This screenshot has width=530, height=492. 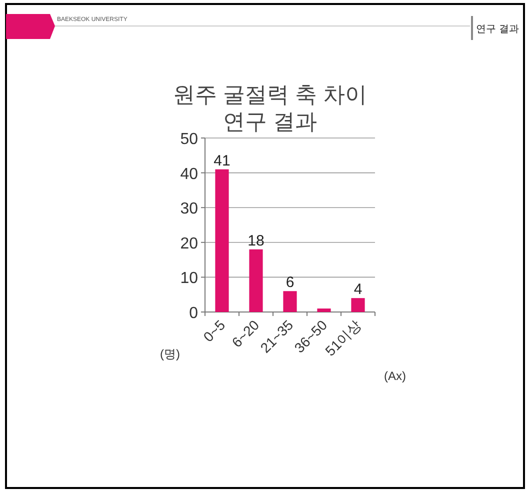 I want to click on data-label: 6, so click(x=290, y=283).